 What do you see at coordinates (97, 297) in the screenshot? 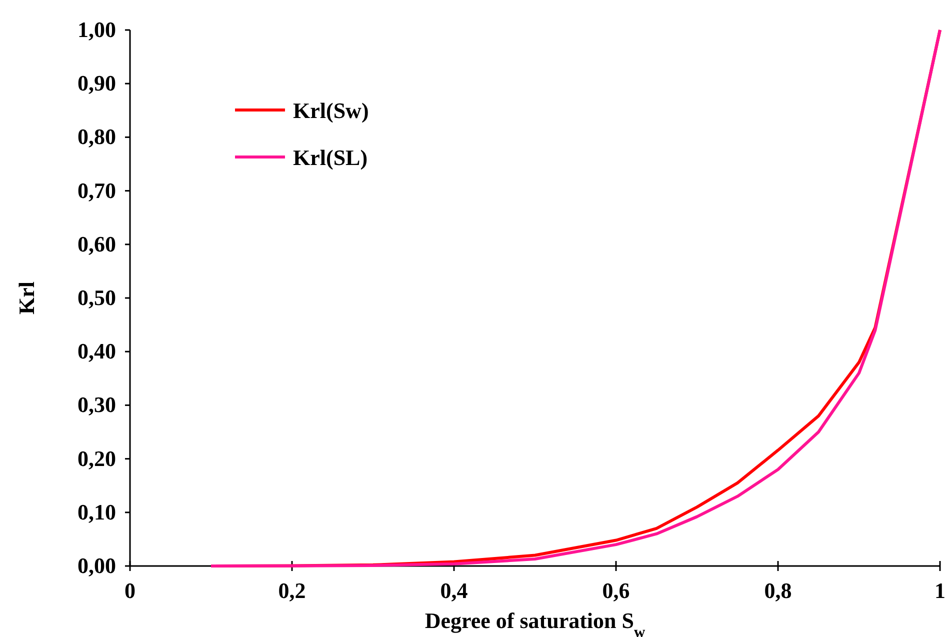
I see `y-tick-label: 0,50` at bounding box center [97, 297].